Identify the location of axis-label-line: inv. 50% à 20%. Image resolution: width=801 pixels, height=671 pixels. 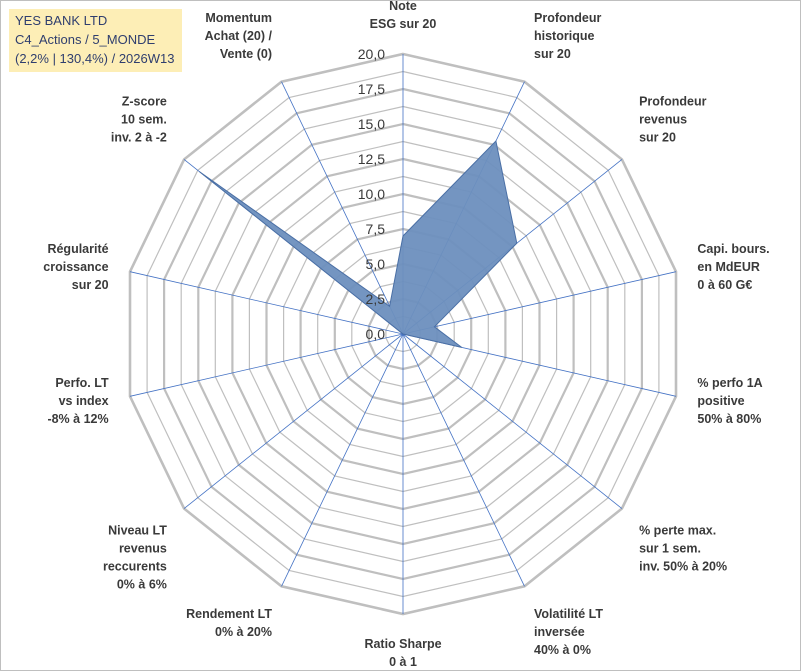
(683, 566).